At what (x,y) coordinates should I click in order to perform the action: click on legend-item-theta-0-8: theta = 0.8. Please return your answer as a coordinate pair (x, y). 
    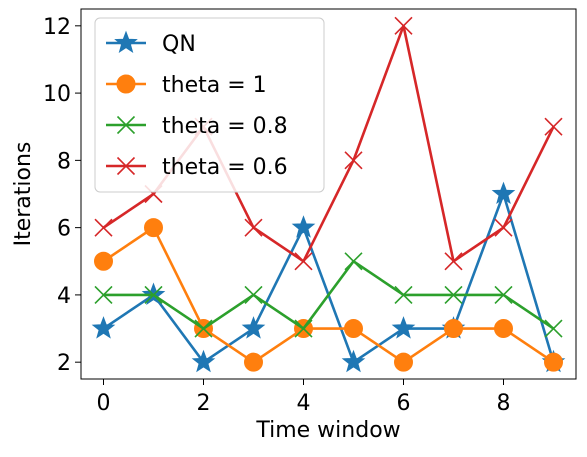
    Looking at the image, I should click on (197, 126).